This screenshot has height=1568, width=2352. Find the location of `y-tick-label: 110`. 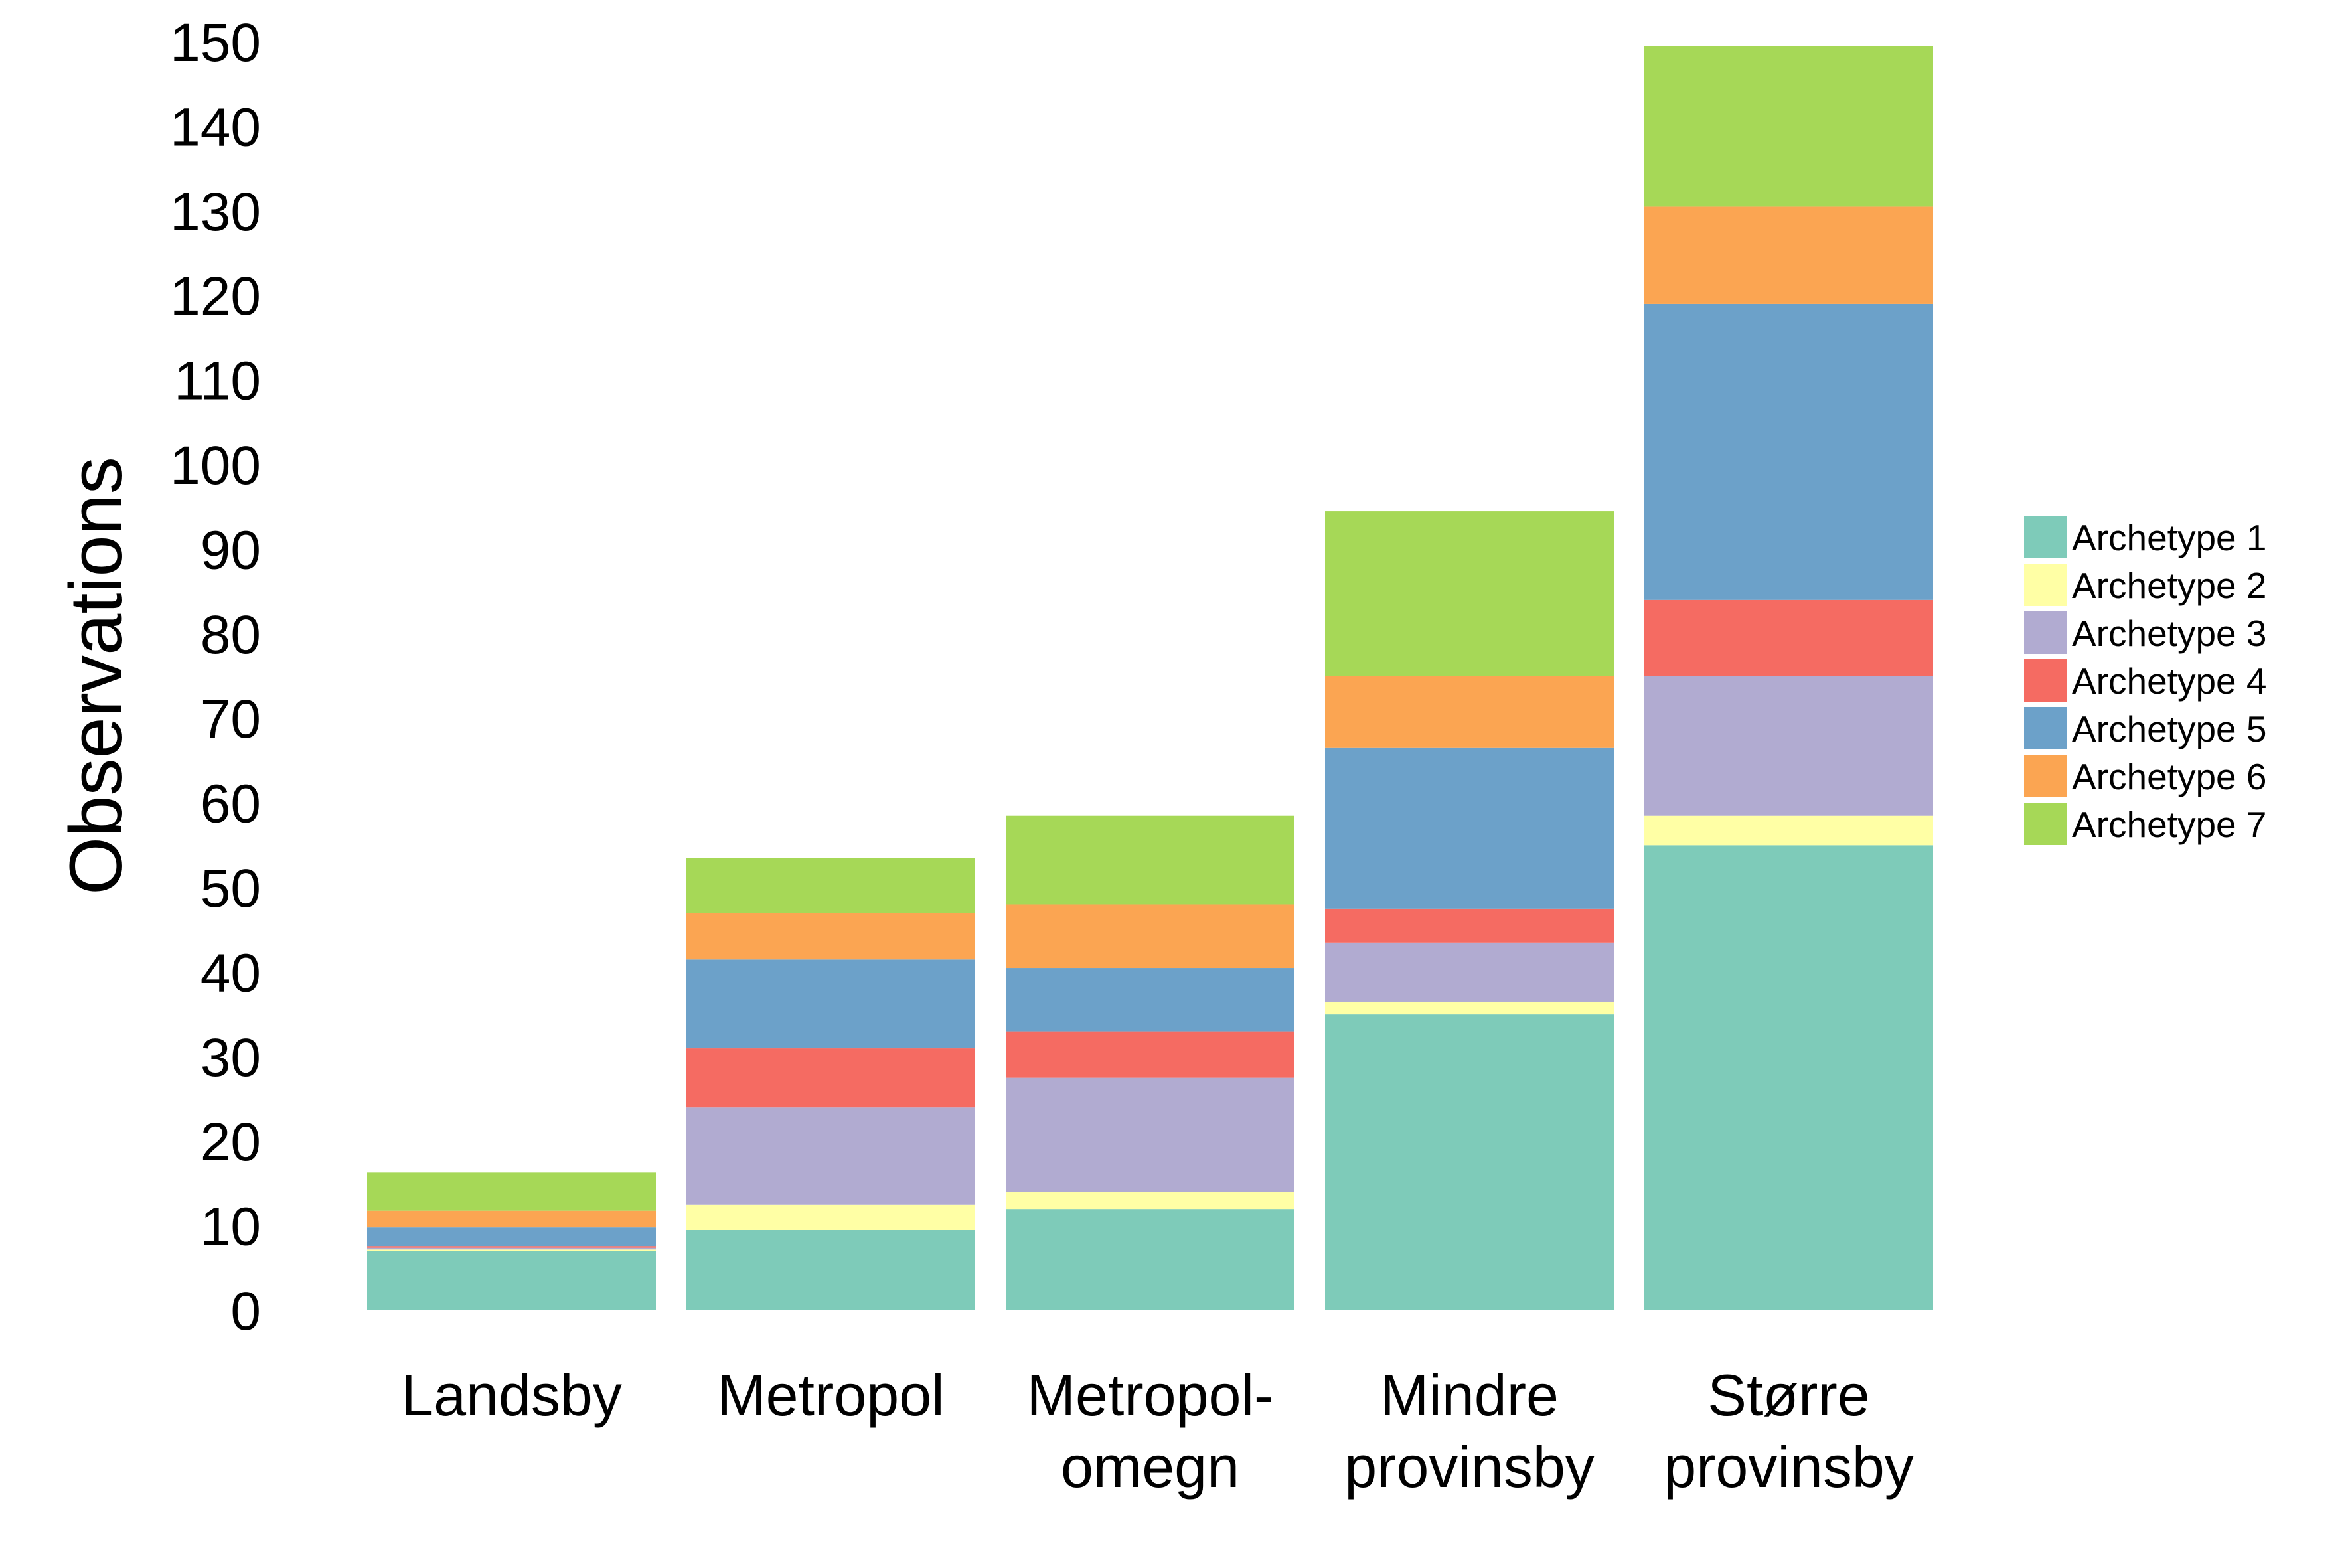

y-tick-label: 110 is located at coordinates (218, 382).